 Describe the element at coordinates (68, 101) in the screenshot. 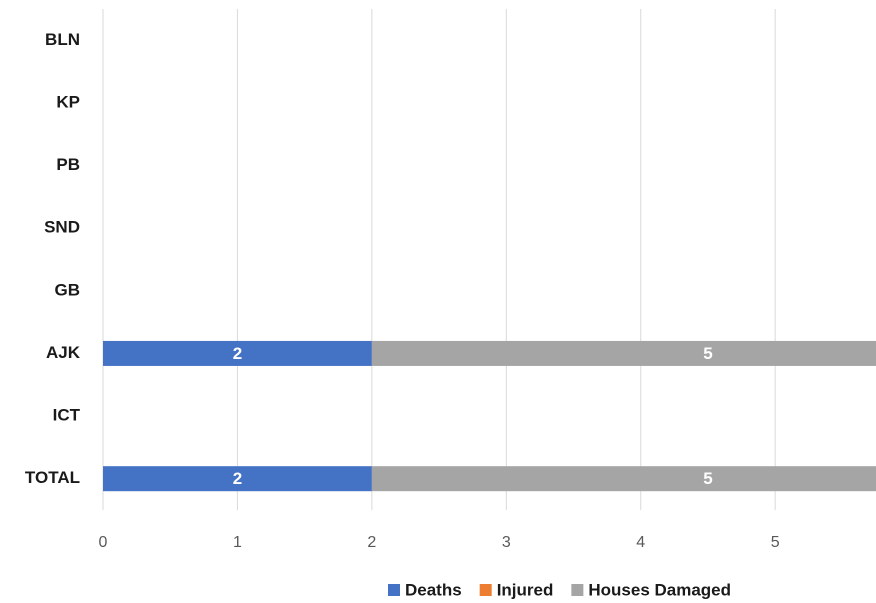

I see `y-tick-label: KP` at that location.